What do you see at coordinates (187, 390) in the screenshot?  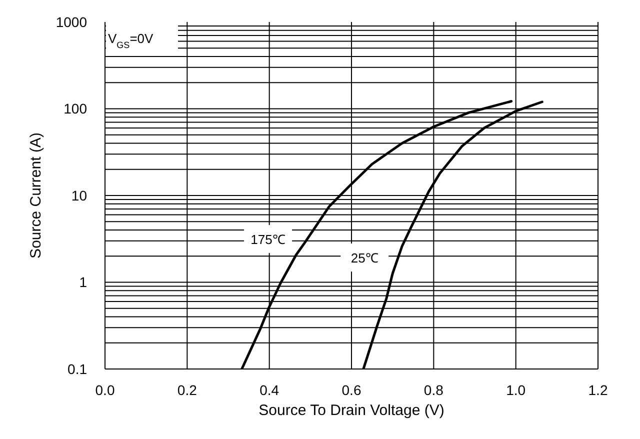 I see `x-tick-label: 0.2` at bounding box center [187, 390].